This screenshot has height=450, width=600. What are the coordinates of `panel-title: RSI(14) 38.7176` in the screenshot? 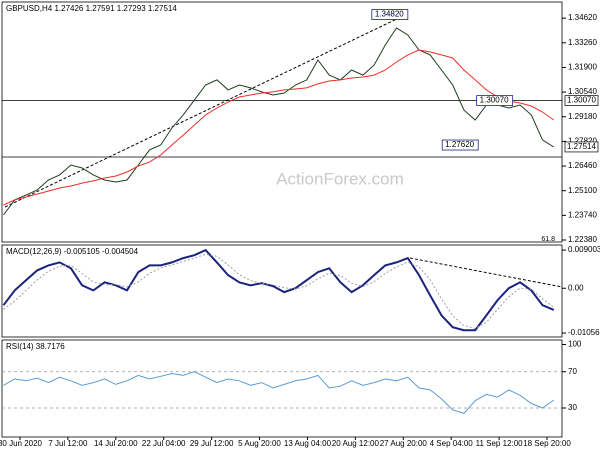 It's located at (35, 346).